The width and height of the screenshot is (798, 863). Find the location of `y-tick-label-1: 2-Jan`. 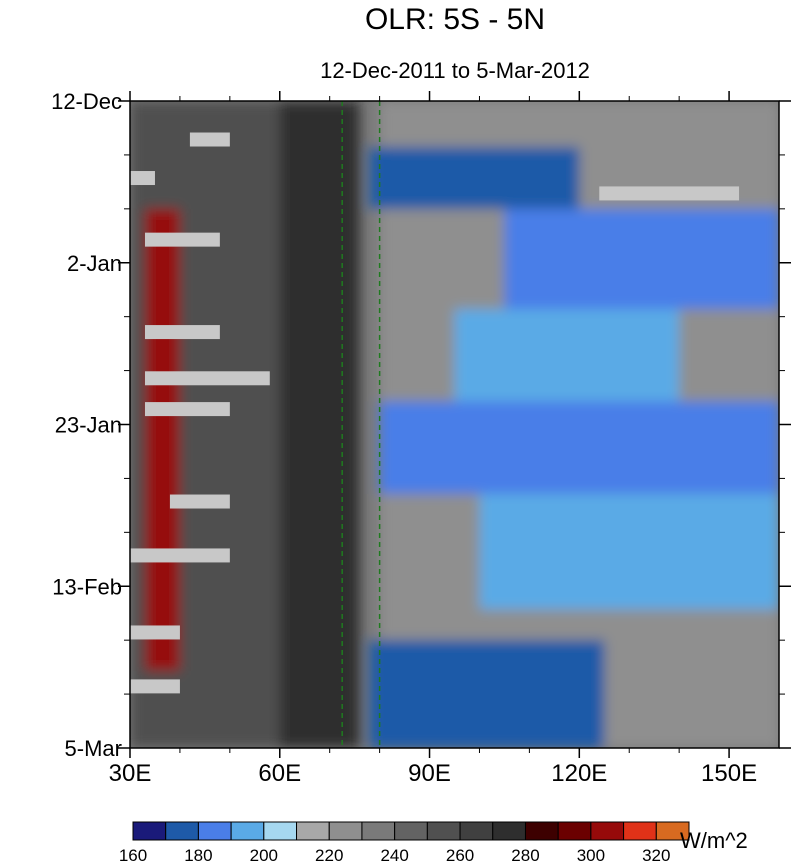

y-tick-label-1: 2-Jan is located at coordinates (94, 263).